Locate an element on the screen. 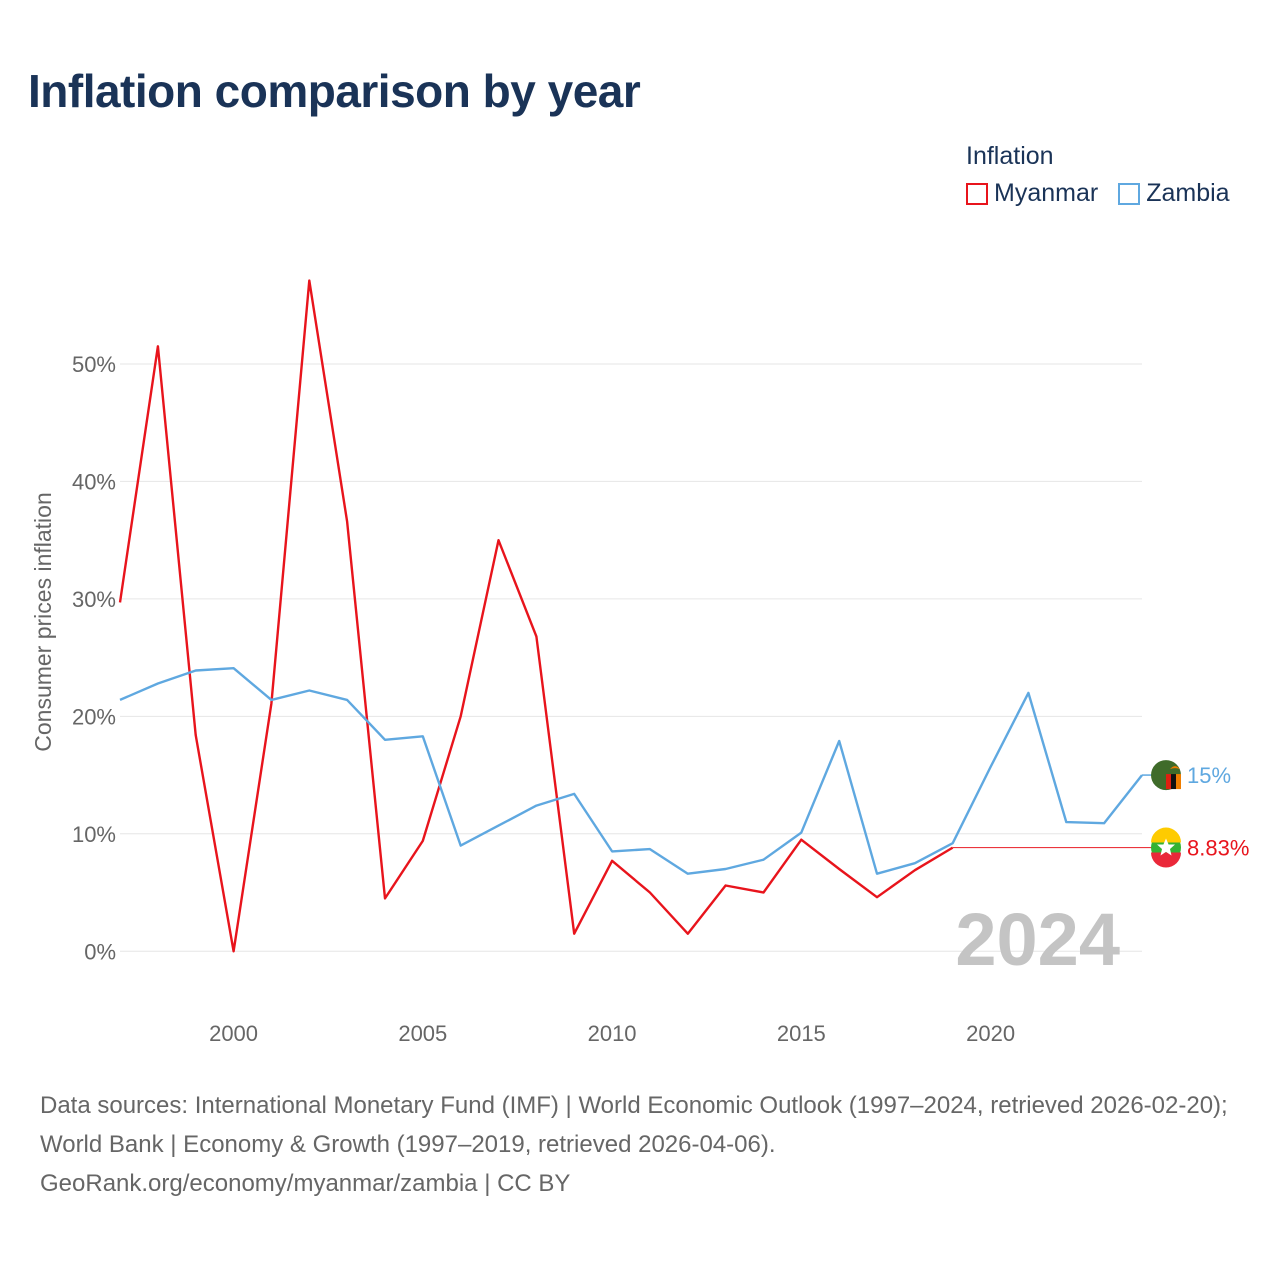  legend-swatch-myanmar is located at coordinates (977, 193).